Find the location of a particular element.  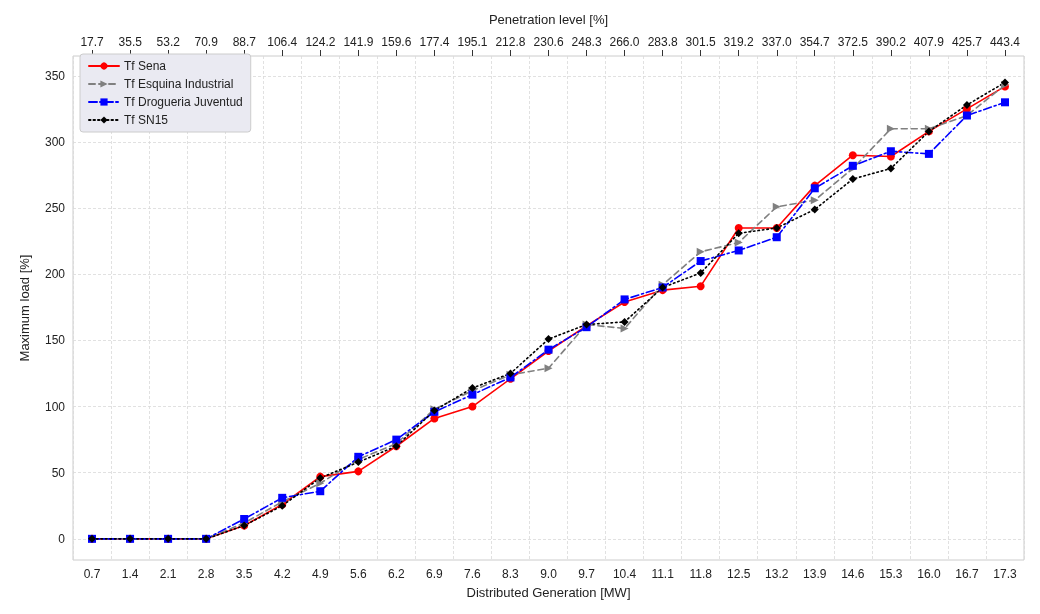

x-tick-label: 3.5 is located at coordinates (244, 574).